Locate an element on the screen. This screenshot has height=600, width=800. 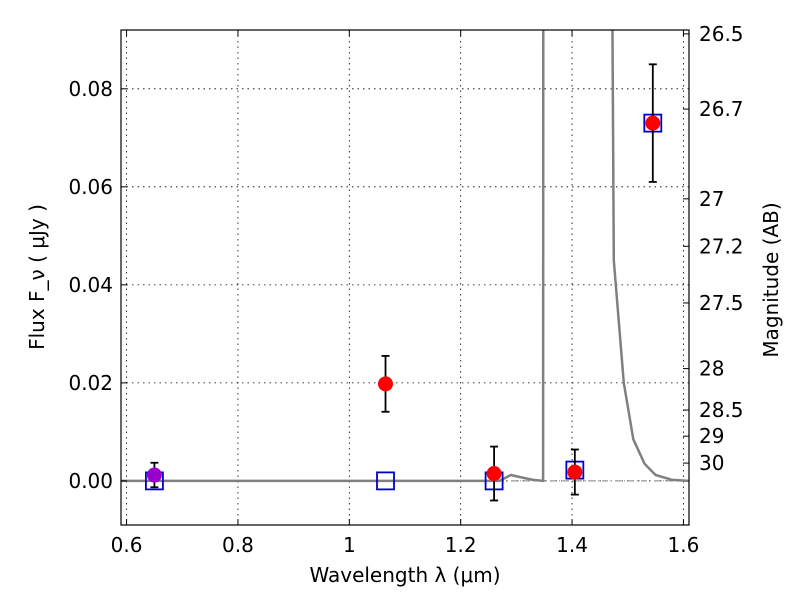
y2-tick-label: 29 is located at coordinates (711, 436).